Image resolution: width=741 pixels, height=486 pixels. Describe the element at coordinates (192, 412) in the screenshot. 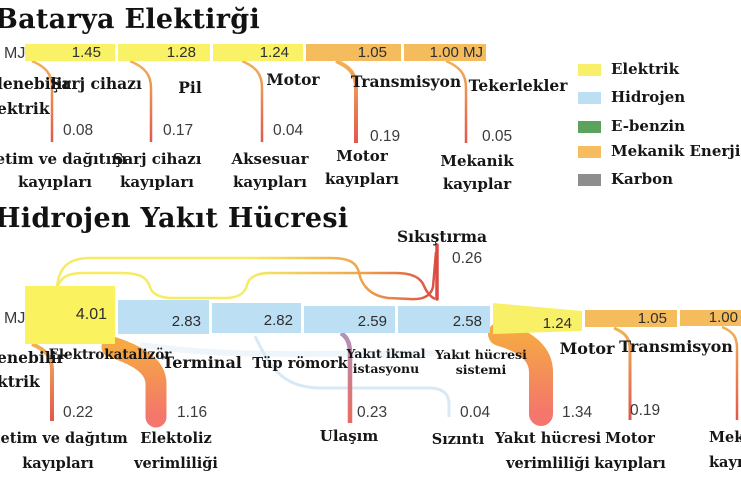

I see `loss-value: 1.16` at that location.